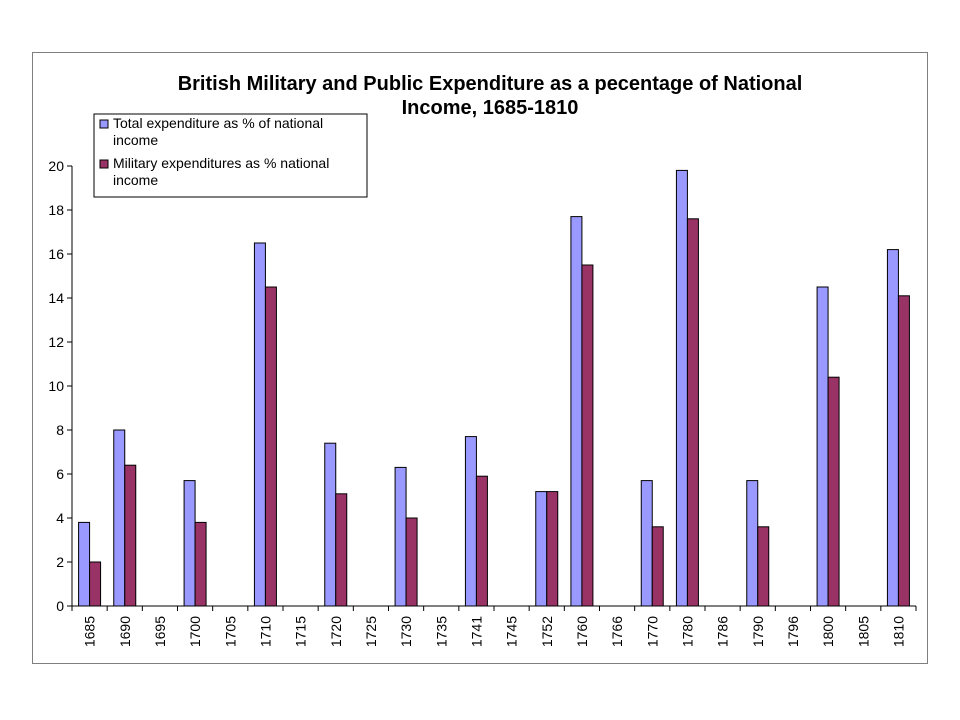 The height and width of the screenshot is (720, 960). I want to click on x-tick-label: 1790, so click(758, 631).